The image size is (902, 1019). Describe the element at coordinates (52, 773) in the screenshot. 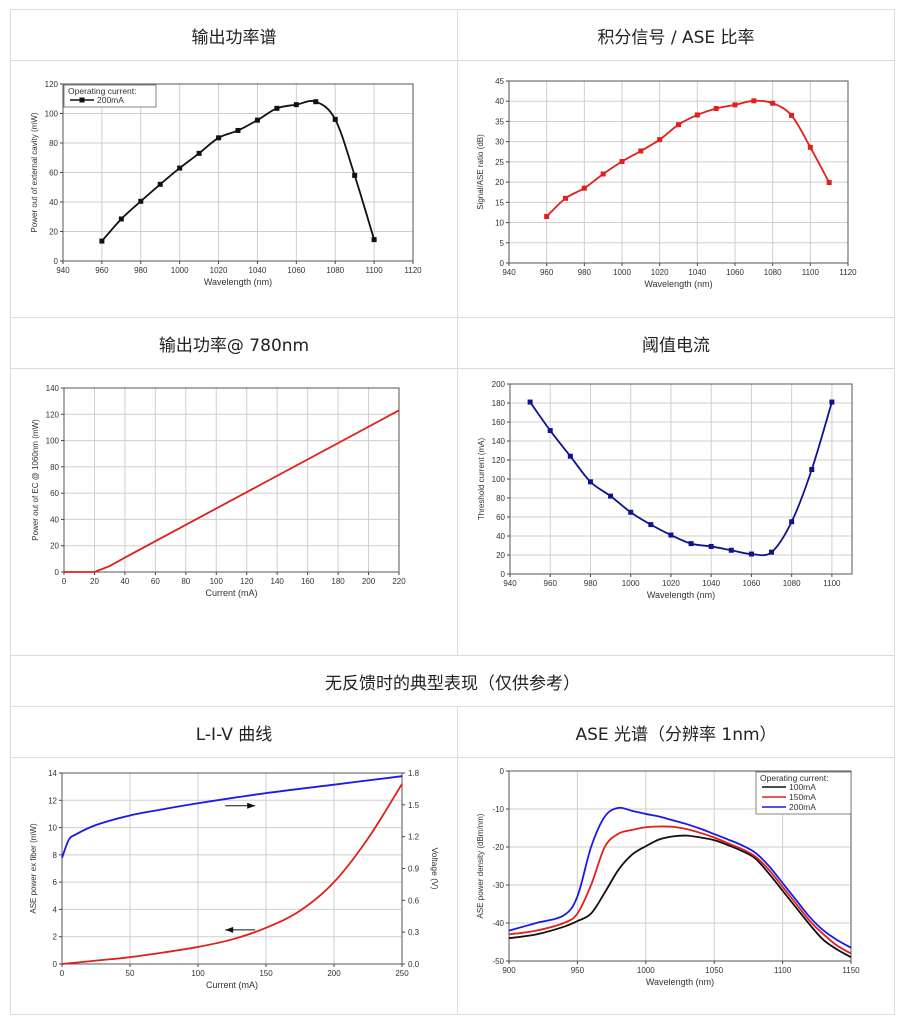

I see `y-tick-label: 14` at that location.